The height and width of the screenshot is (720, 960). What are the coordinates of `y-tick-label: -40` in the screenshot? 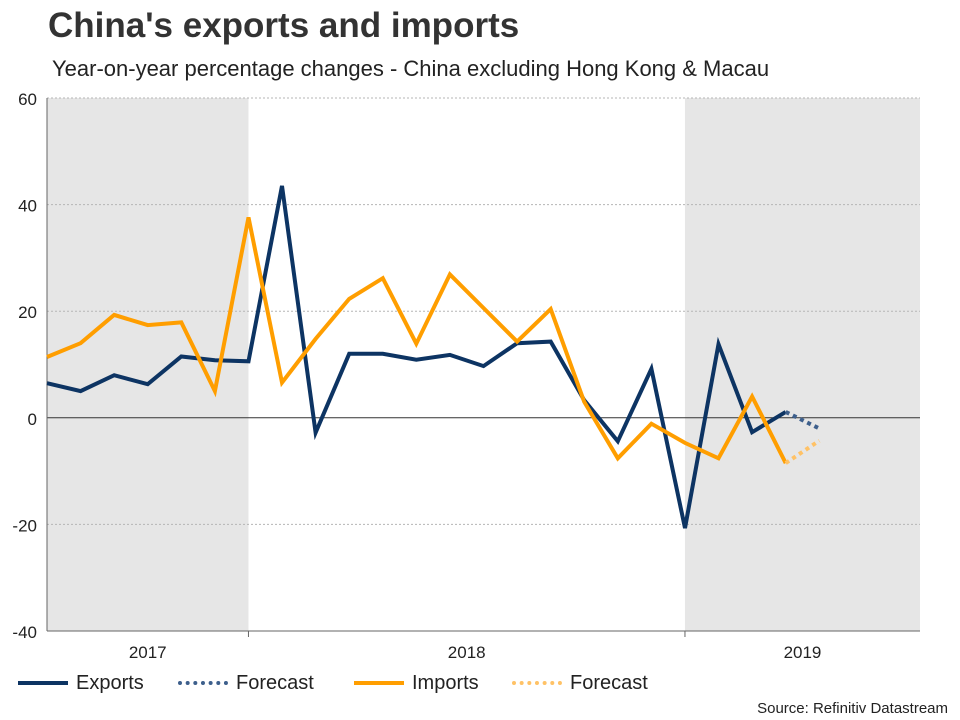 It's located at (24, 632).